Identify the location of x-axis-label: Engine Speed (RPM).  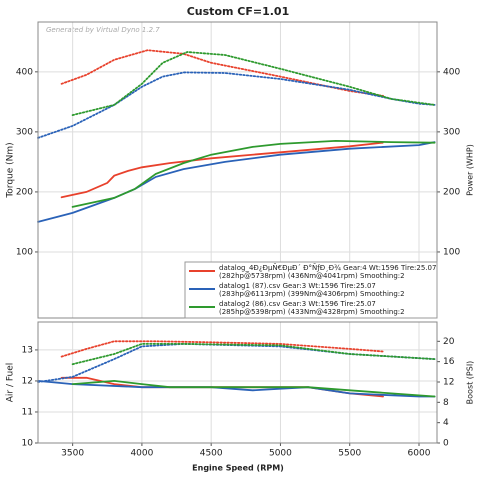
(238, 468).